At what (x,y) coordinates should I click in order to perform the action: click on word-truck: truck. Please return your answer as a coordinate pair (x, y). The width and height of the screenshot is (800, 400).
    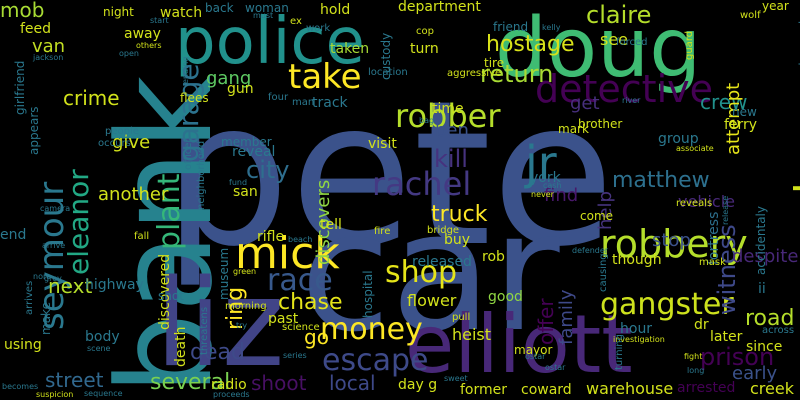
    Looking at the image, I should click on (459, 214).